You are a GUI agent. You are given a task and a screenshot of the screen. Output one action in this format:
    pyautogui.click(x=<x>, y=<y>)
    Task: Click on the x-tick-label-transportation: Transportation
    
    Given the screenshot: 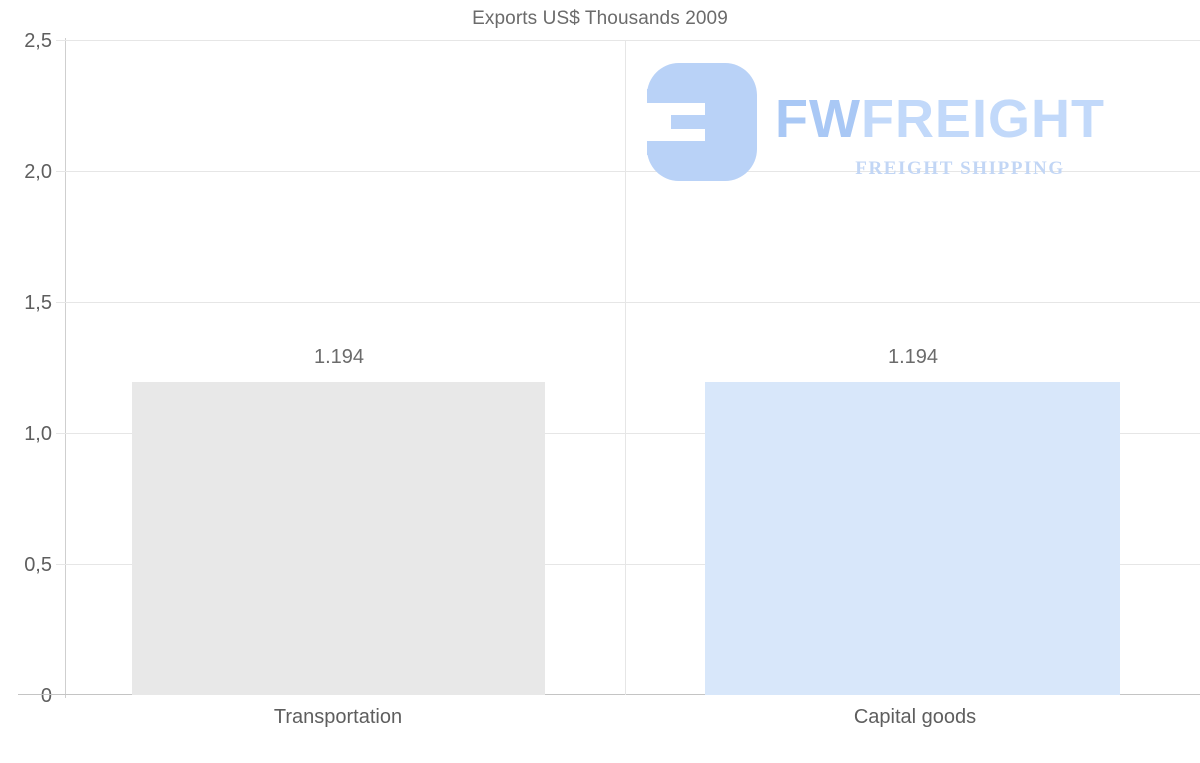 What is the action you would take?
    pyautogui.click(x=338, y=717)
    